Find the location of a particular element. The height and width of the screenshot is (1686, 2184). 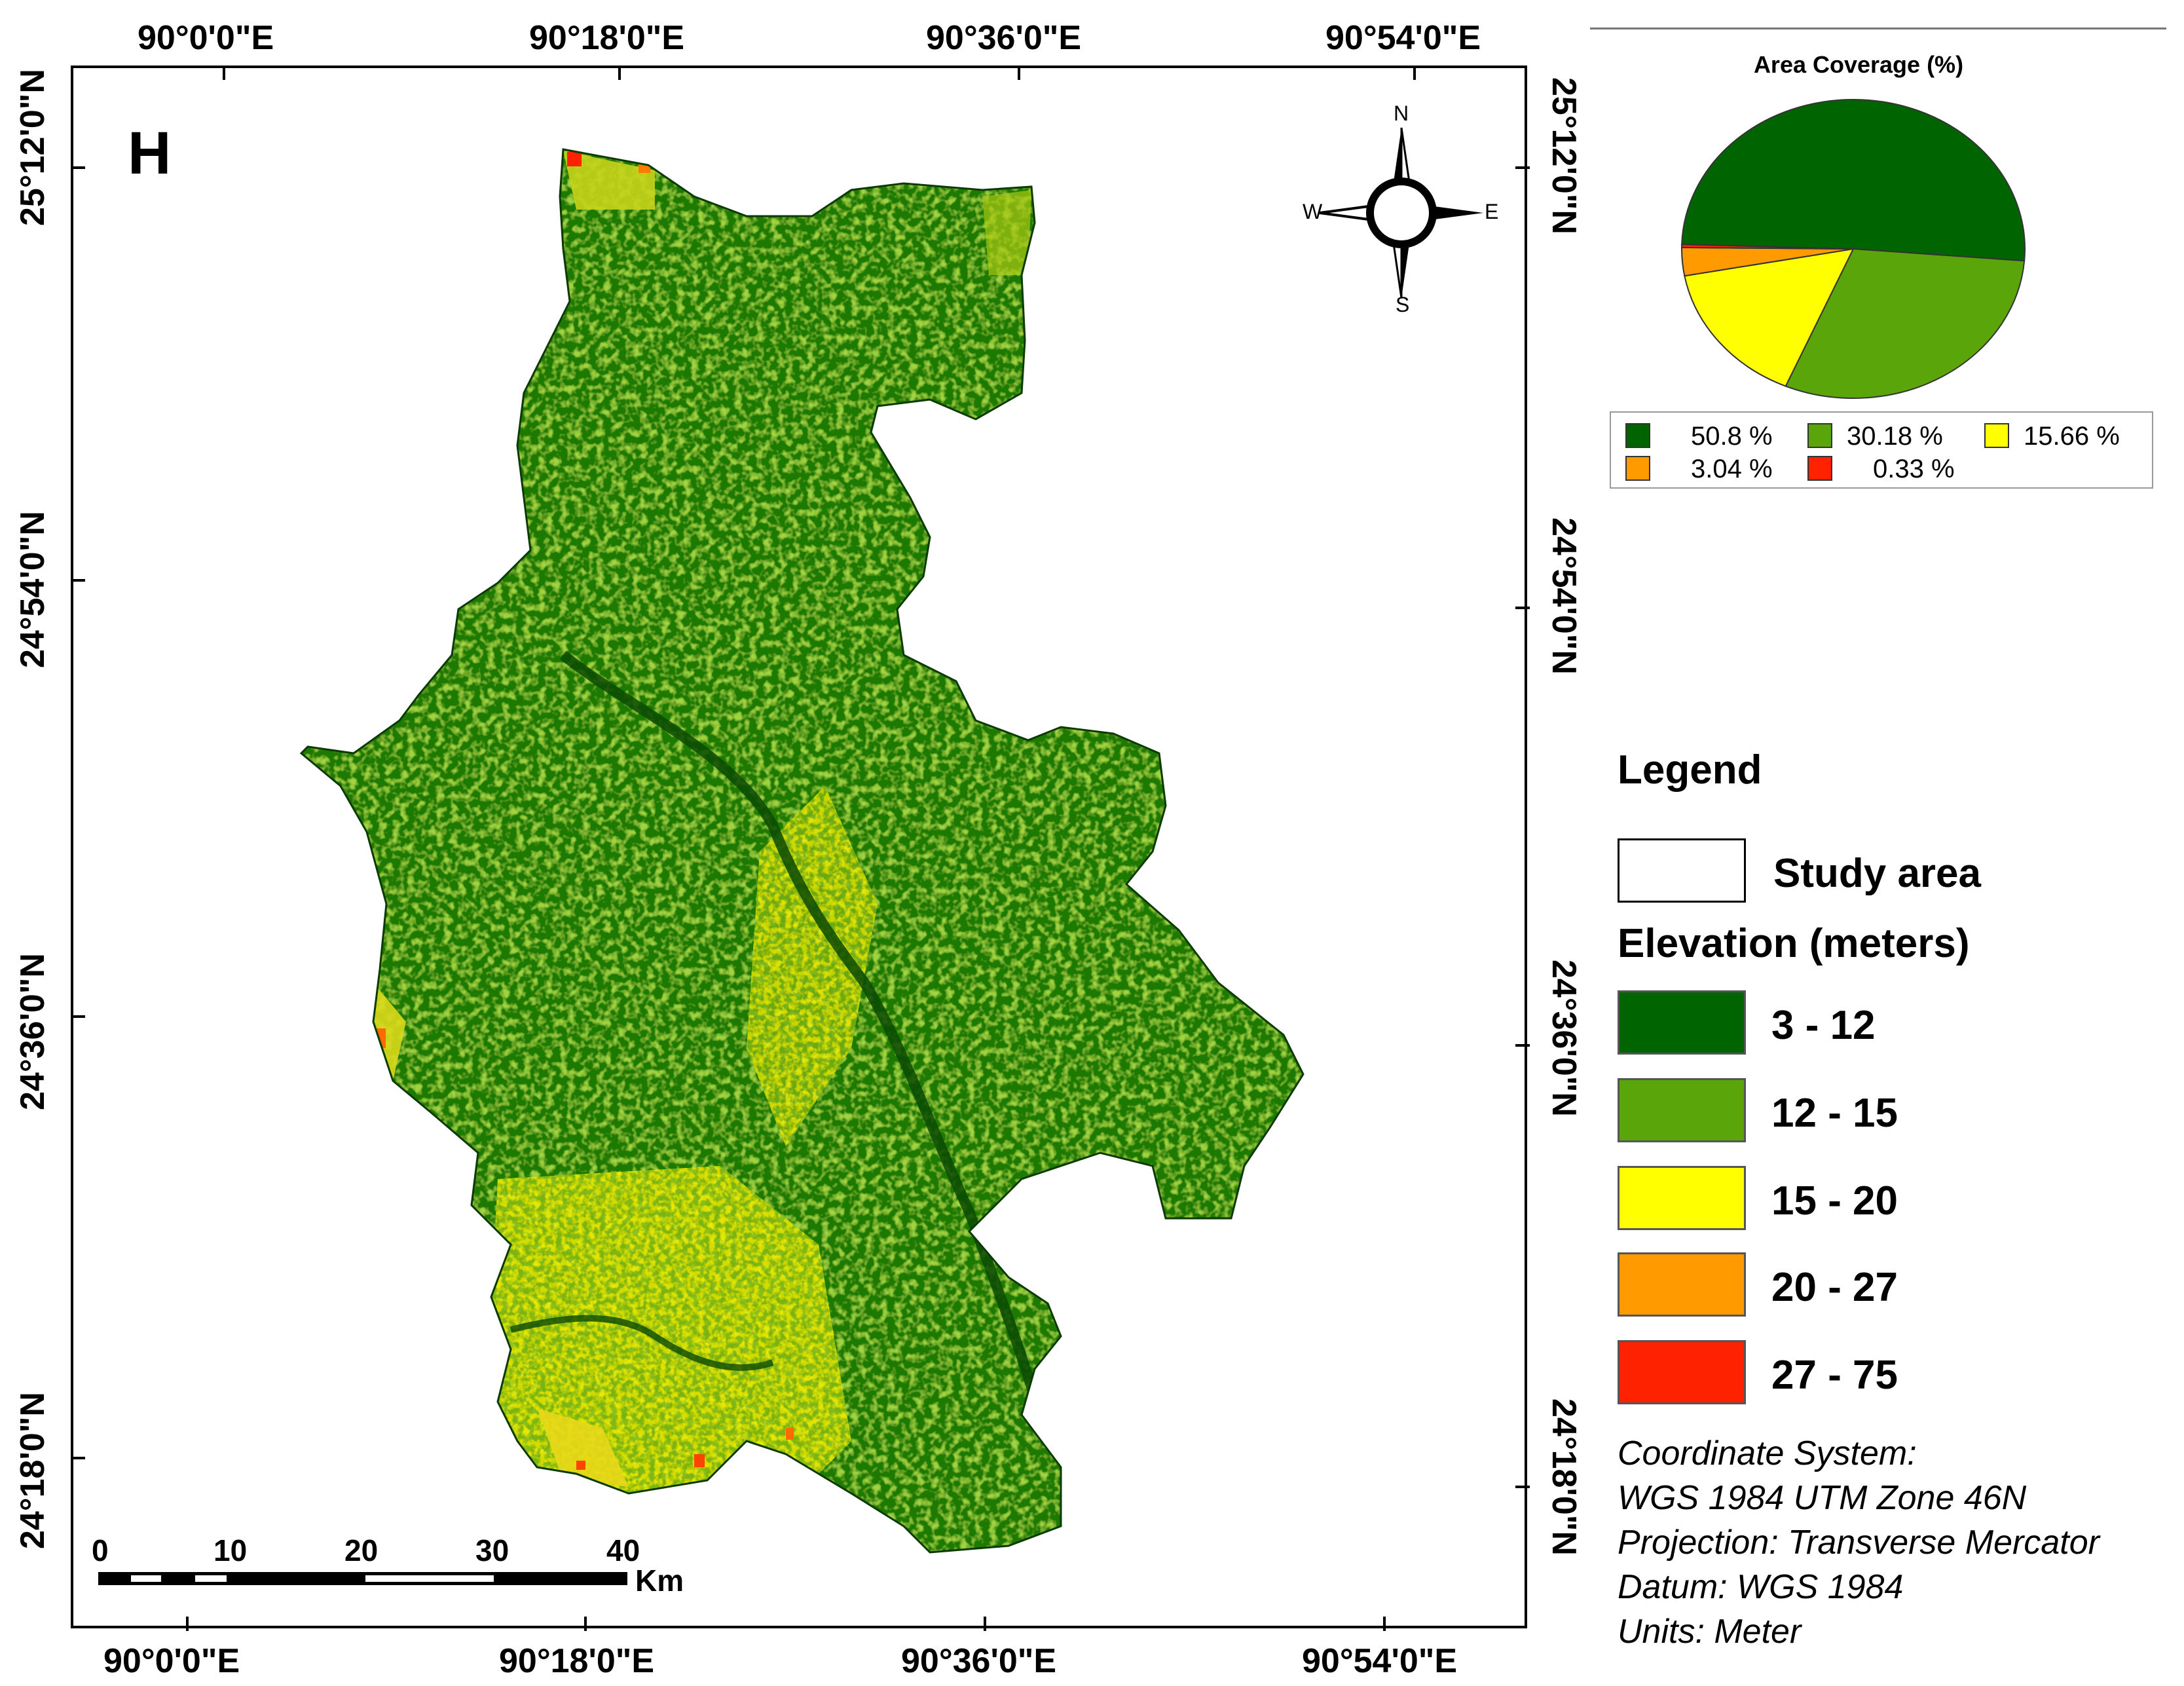

pie-legend: 50.8 % 30.18 % 15.66 % 3.04 % 0.33 % is located at coordinates (1881, 450).